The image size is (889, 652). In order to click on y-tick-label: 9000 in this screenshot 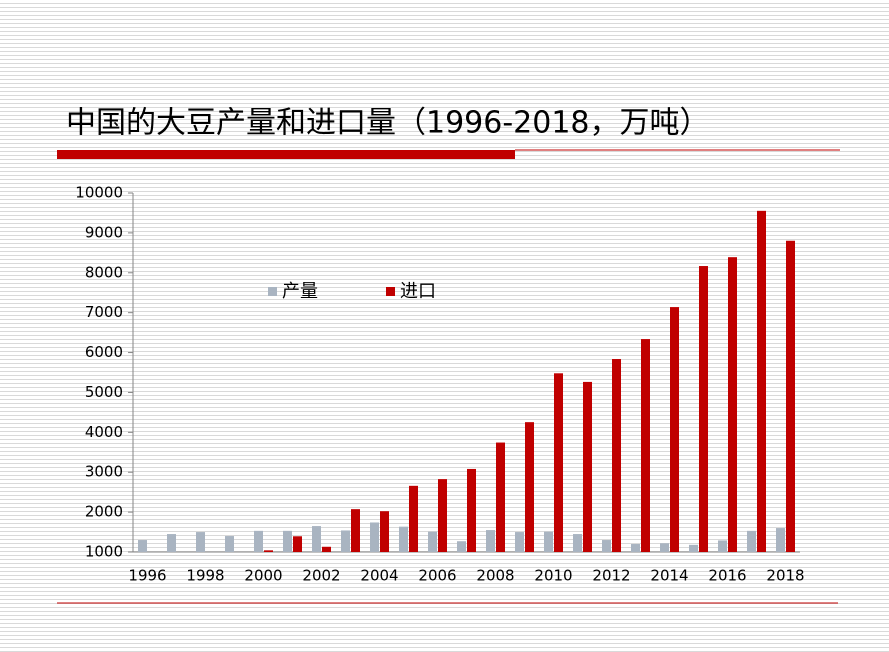, I will do `click(104, 232)`.